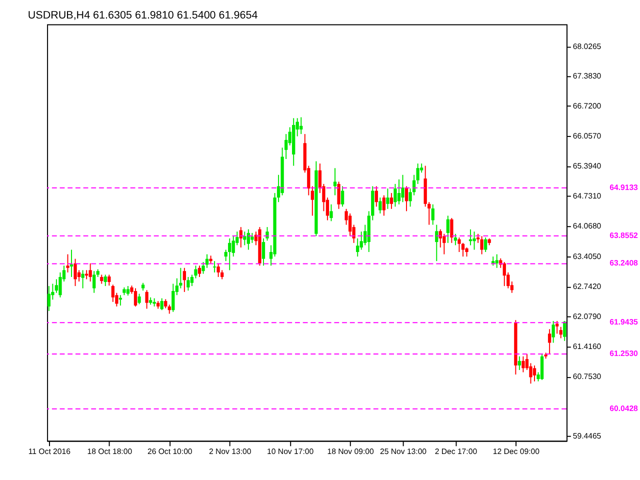  Describe the element at coordinates (587, 166) in the screenshot. I see `y-tick-label: 65.3940` at that location.